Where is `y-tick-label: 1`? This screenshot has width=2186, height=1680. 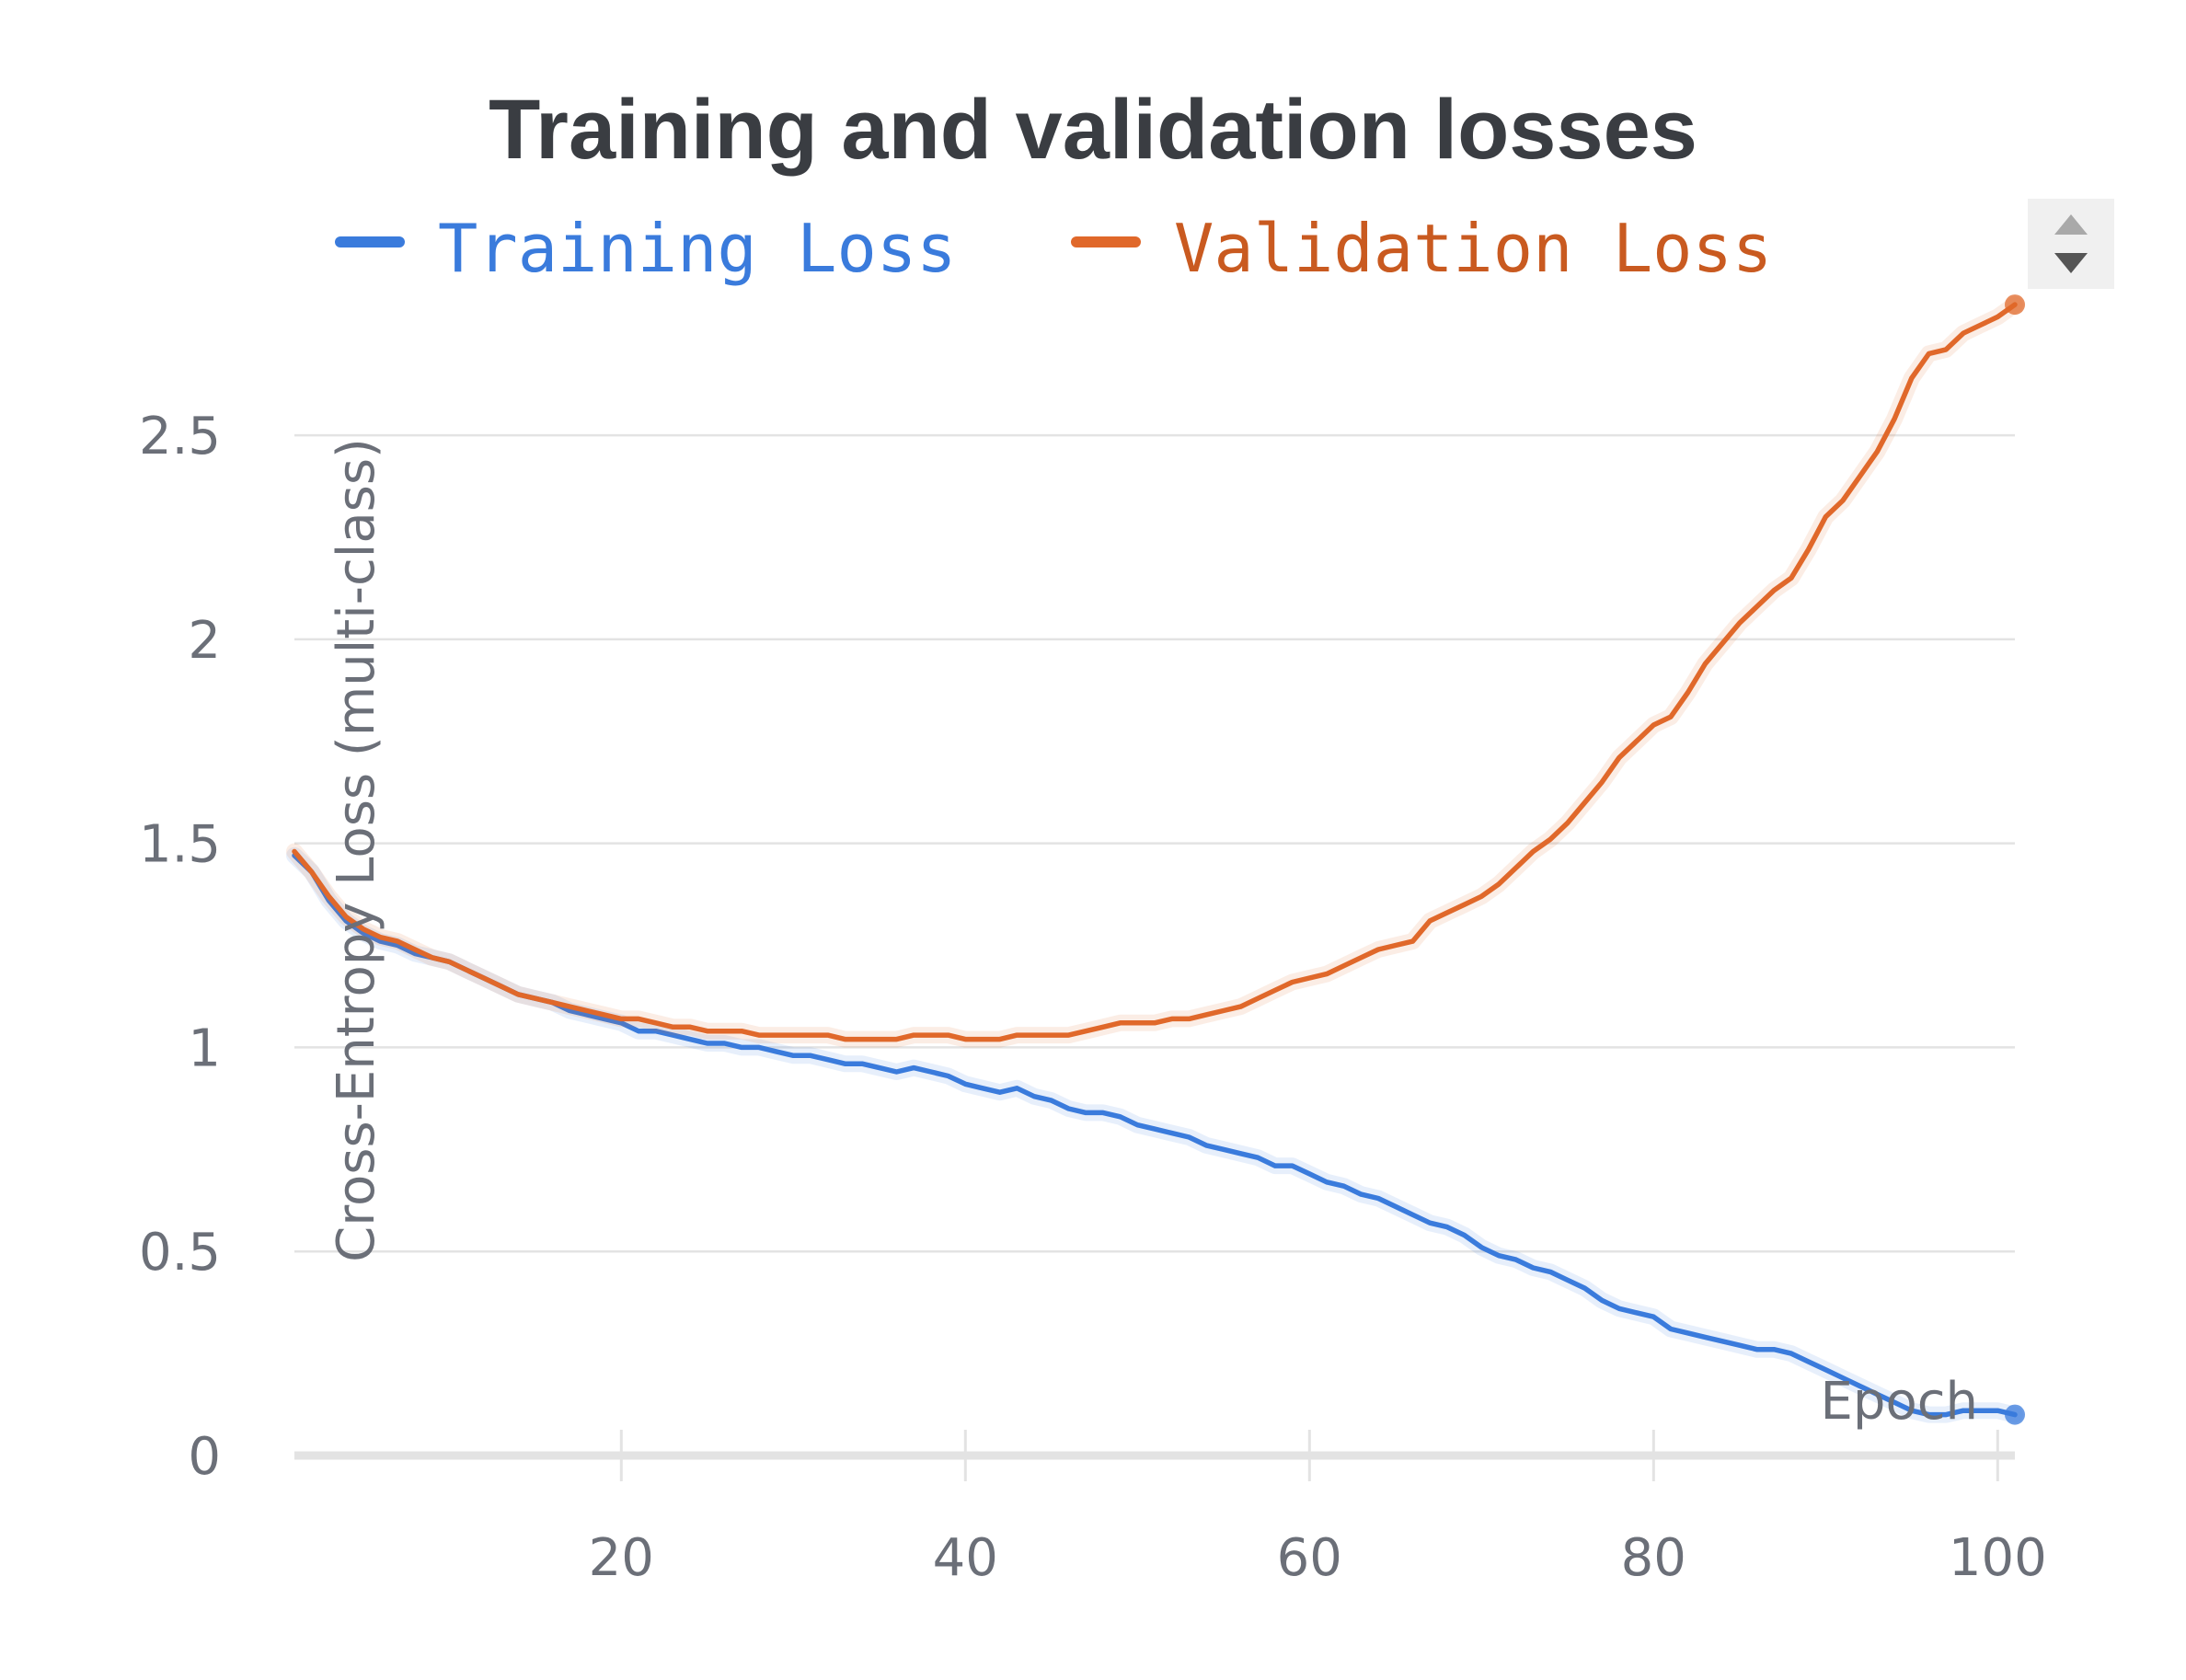
y-tick-label: 1 is located at coordinates (204, 1048).